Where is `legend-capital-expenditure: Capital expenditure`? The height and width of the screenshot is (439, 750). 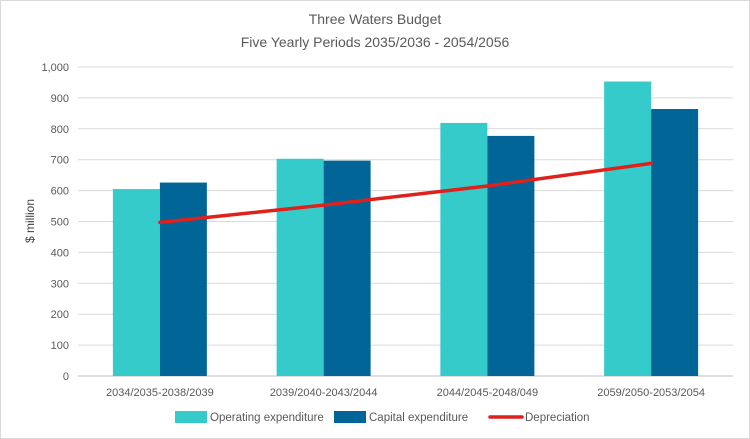 legend-capital-expenditure: Capital expenditure is located at coordinates (401, 417).